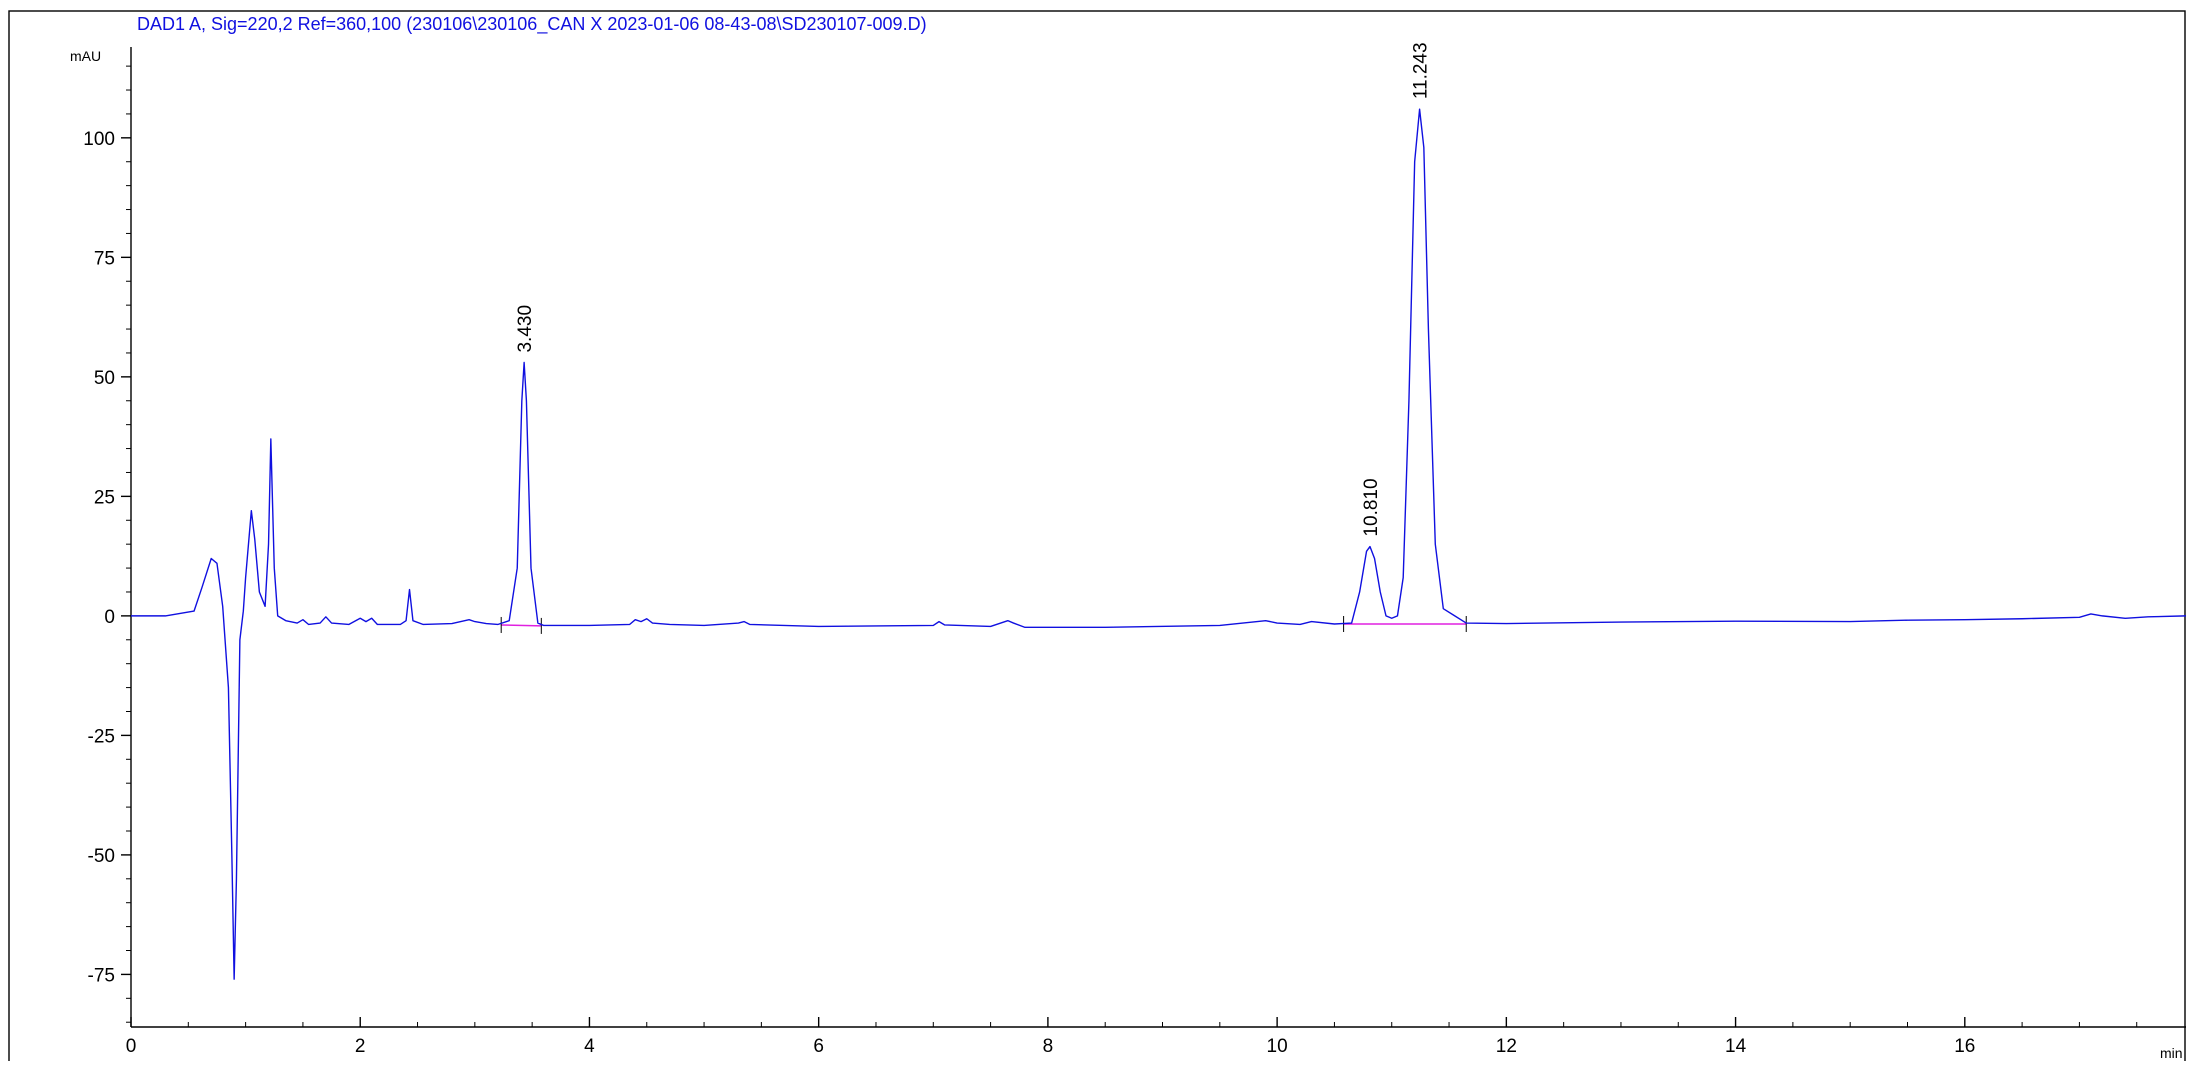 The image size is (2186, 1066). I want to click on x-axis-label: min, so click(2171, 1053).